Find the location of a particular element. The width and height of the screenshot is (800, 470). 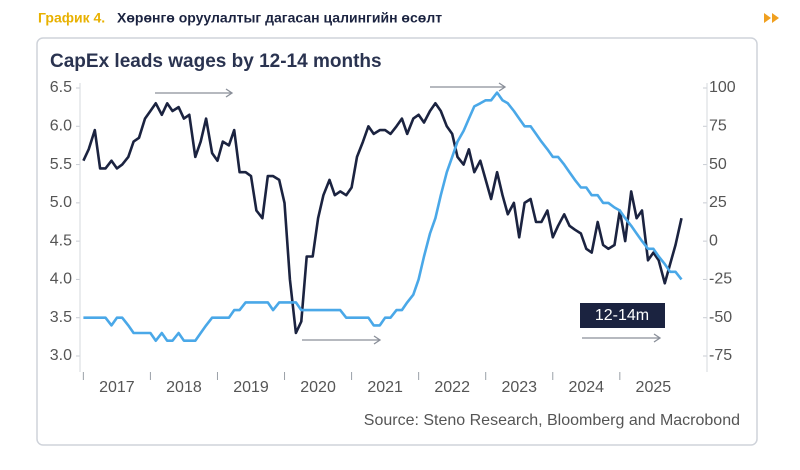

figure-label: График 4. is located at coordinates (71, 18).